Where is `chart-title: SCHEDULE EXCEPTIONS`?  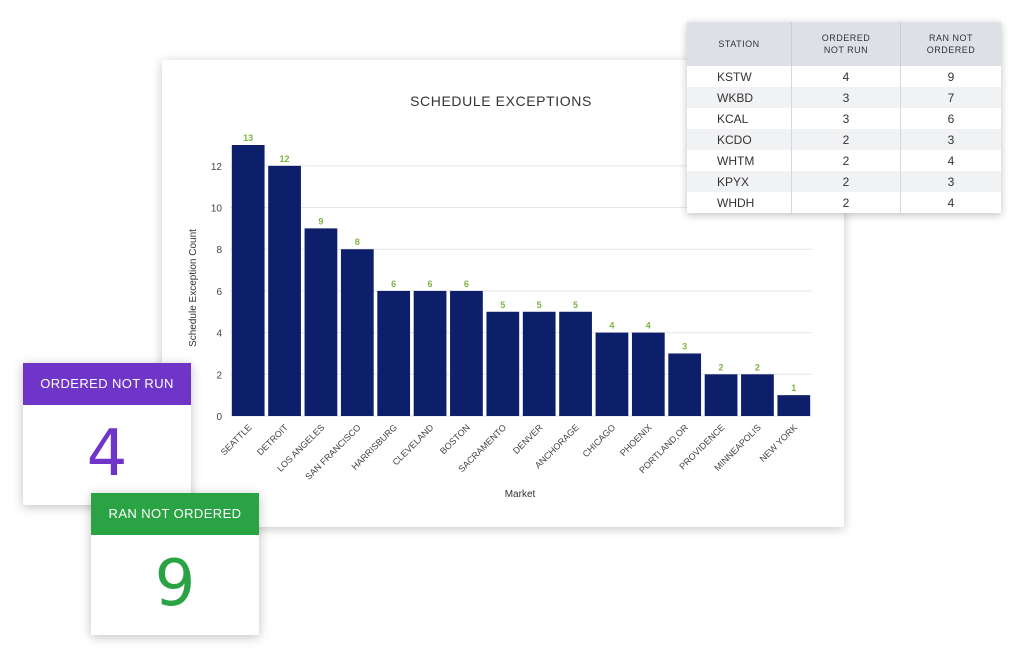
chart-title: SCHEDULE EXCEPTIONS is located at coordinates (501, 101).